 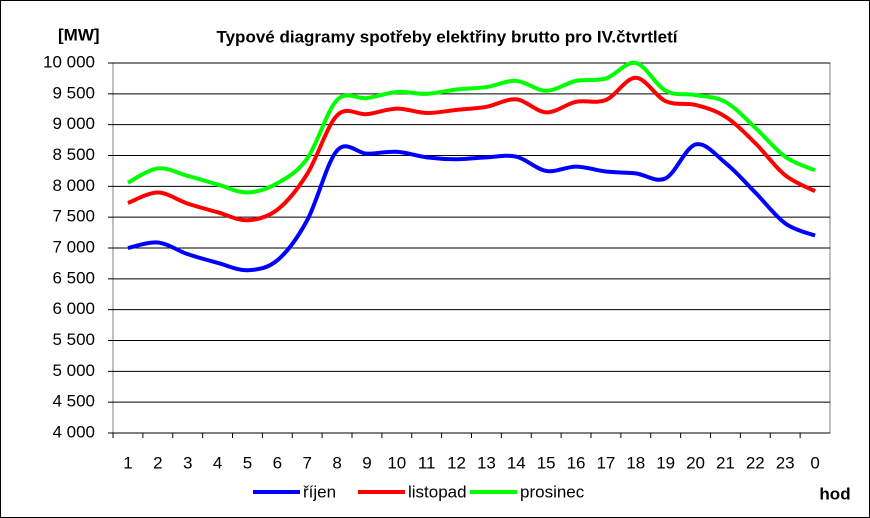 I want to click on x-tick-label: 17, so click(x=605, y=462).